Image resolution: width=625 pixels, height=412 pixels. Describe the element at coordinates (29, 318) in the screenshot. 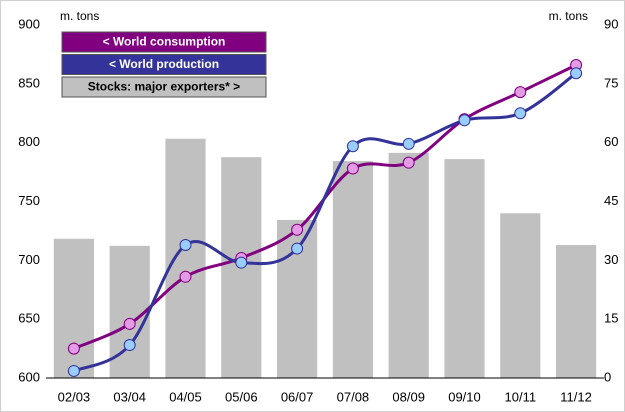

I see `y-tick-label: 650` at that location.